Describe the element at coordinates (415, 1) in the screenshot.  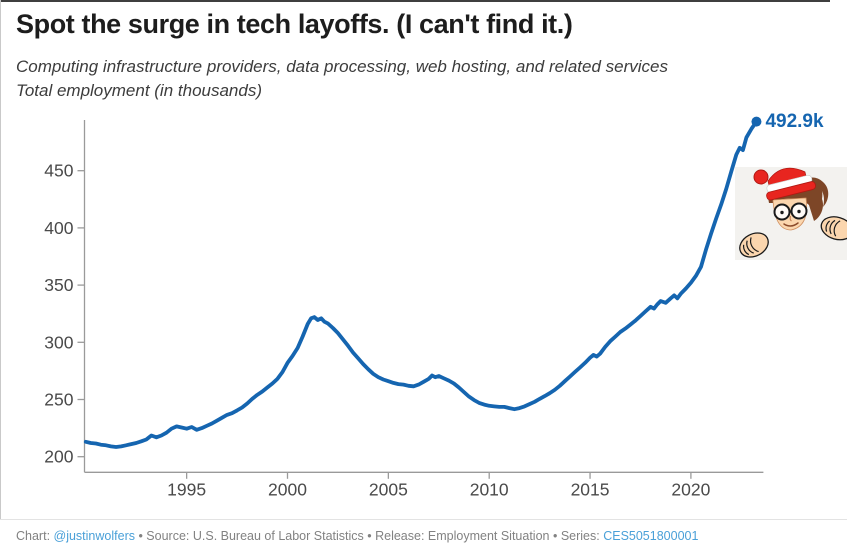
I see `top-border` at that location.